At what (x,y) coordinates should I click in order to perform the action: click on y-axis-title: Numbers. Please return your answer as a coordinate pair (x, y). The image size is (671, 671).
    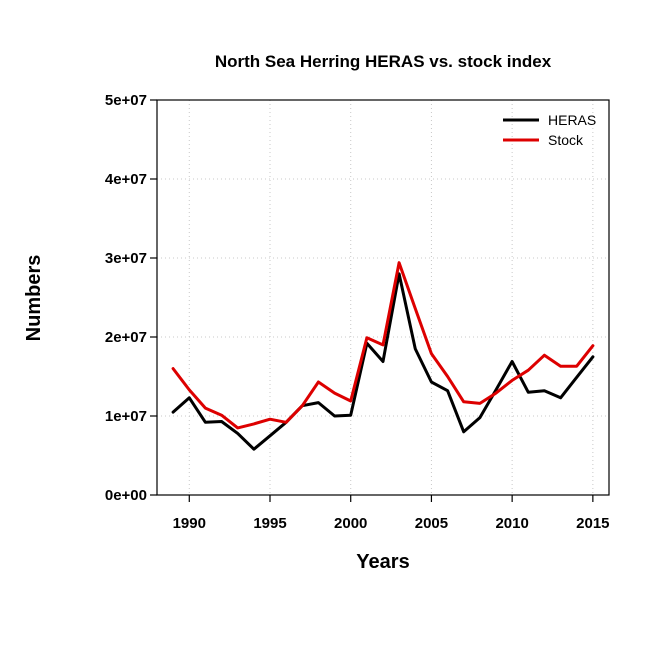
    Looking at the image, I should click on (34, 298).